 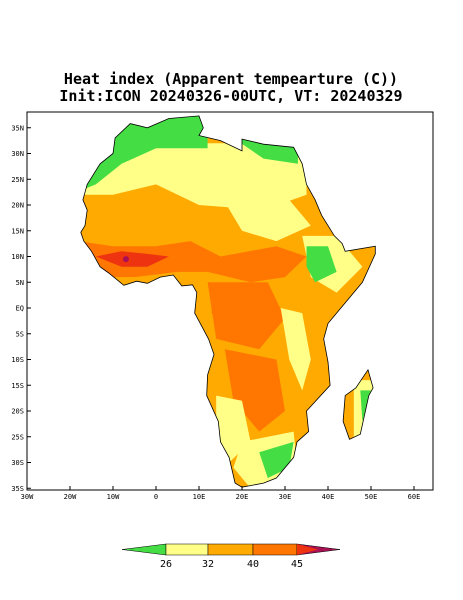 I want to click on y-tick-label: 5S, so click(x=20, y=334).